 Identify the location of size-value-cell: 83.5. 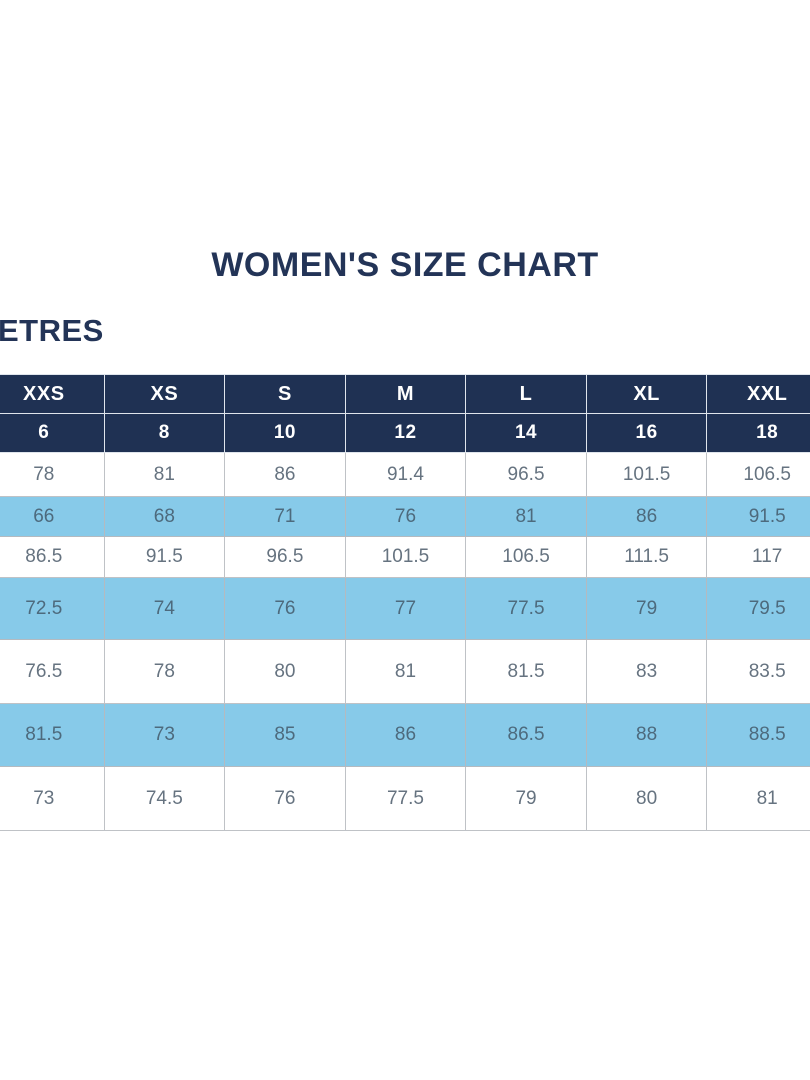
(758, 671).